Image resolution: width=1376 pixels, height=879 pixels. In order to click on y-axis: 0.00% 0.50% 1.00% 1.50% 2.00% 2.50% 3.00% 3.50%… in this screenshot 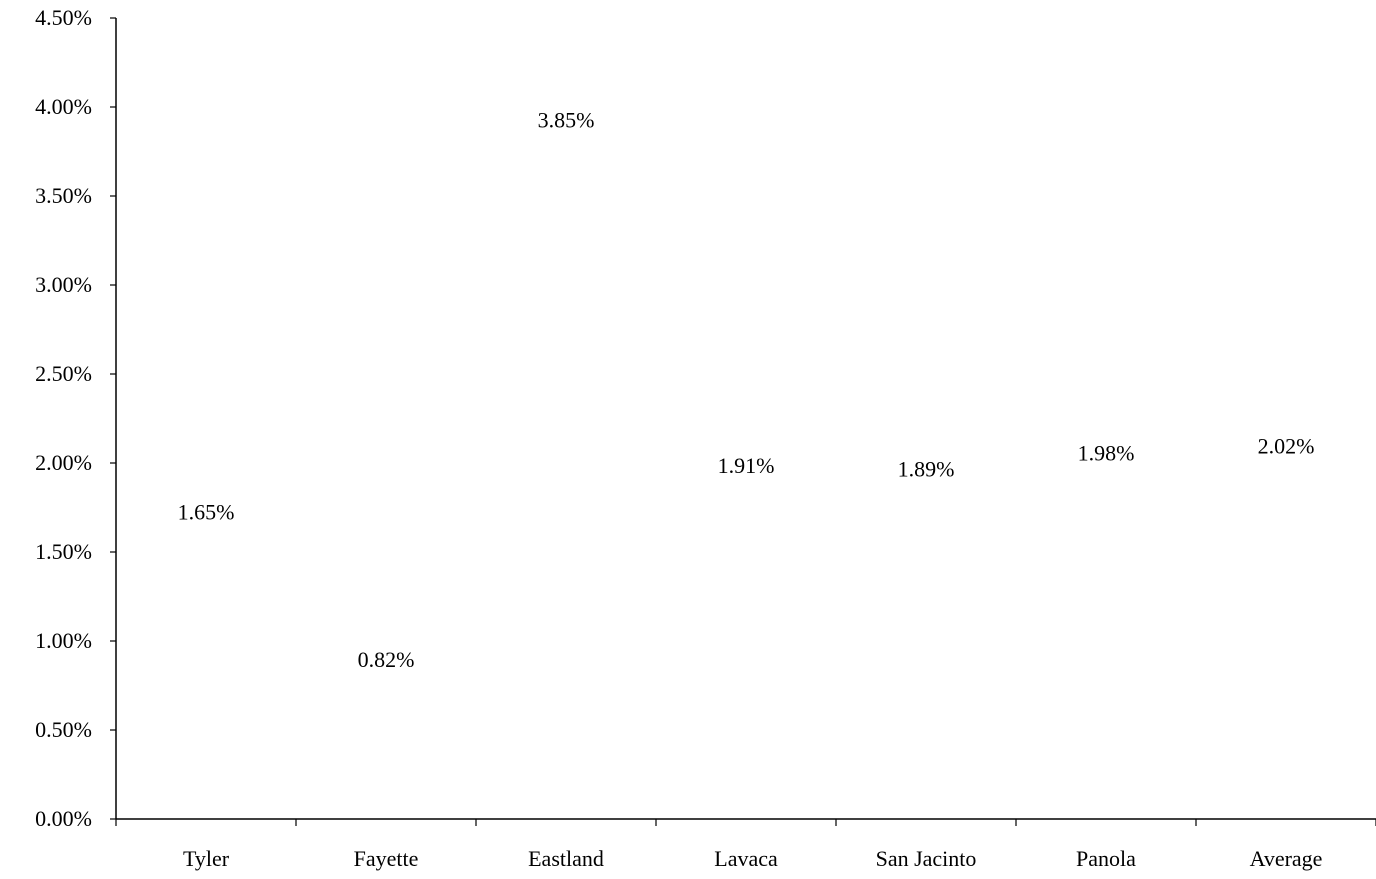, I will do `click(76, 418)`.